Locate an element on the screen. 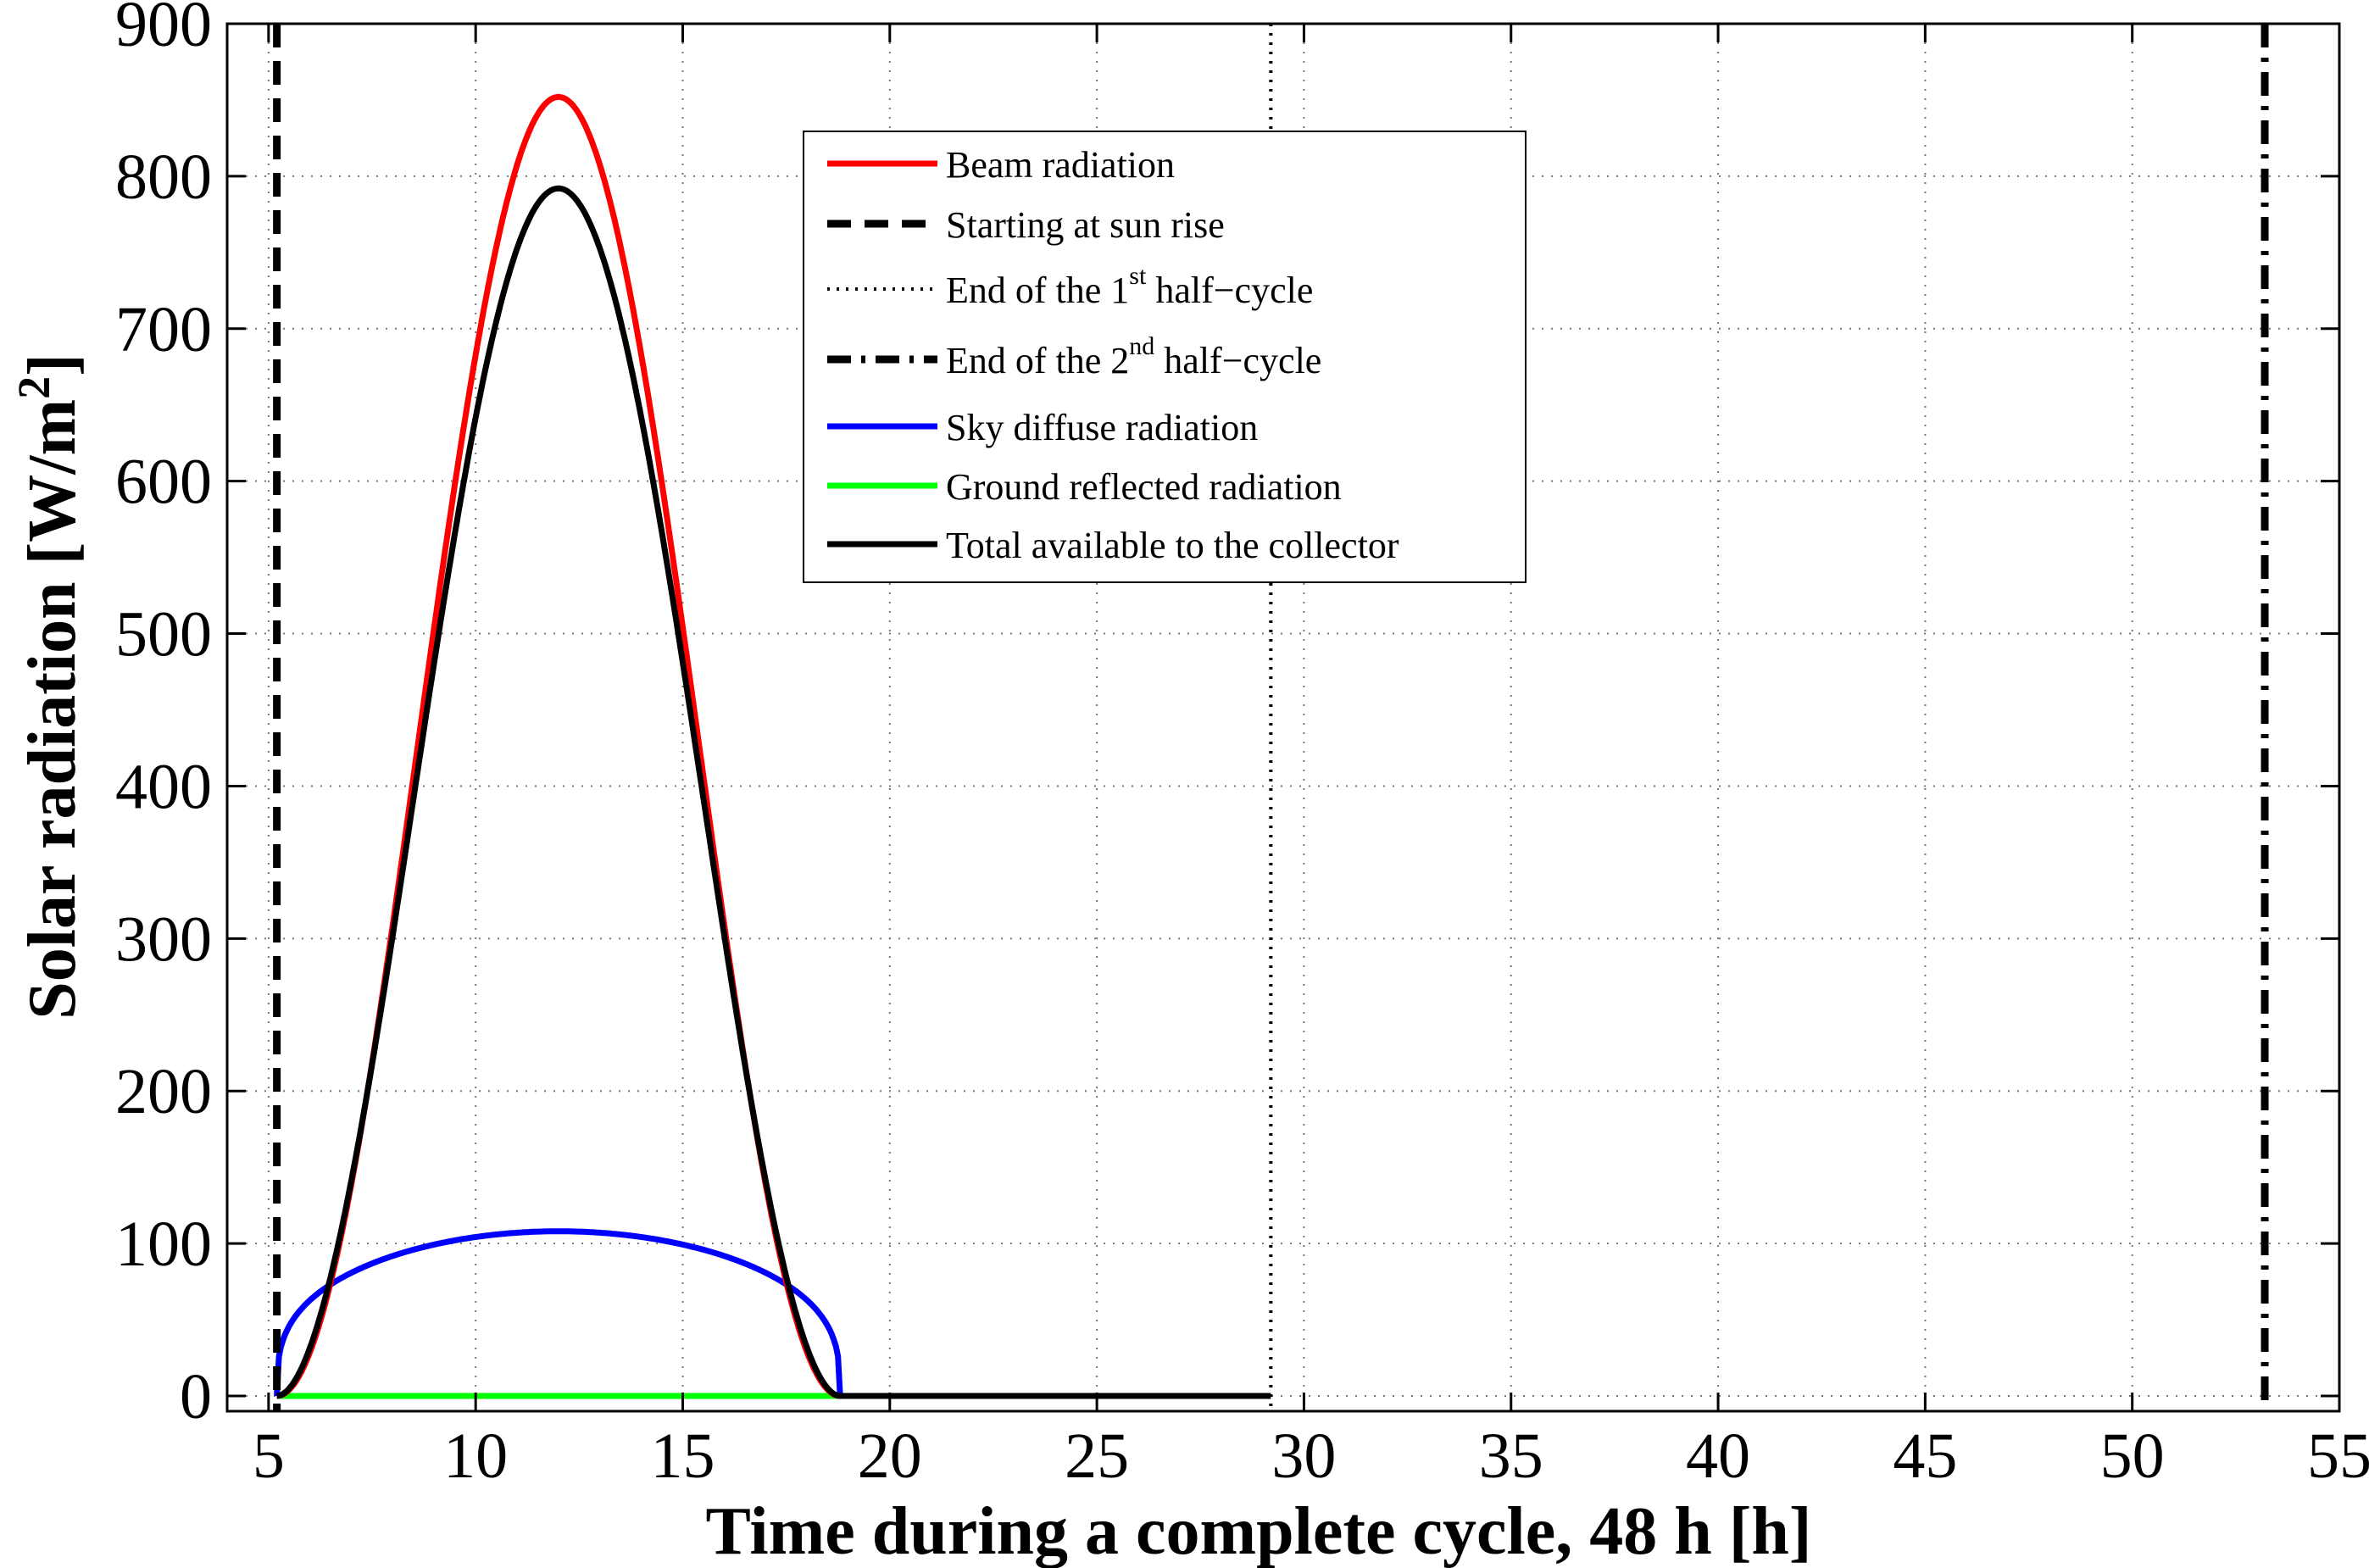 The height and width of the screenshot is (1568, 2369). x-tick-label: 45 is located at coordinates (1925, 1456).